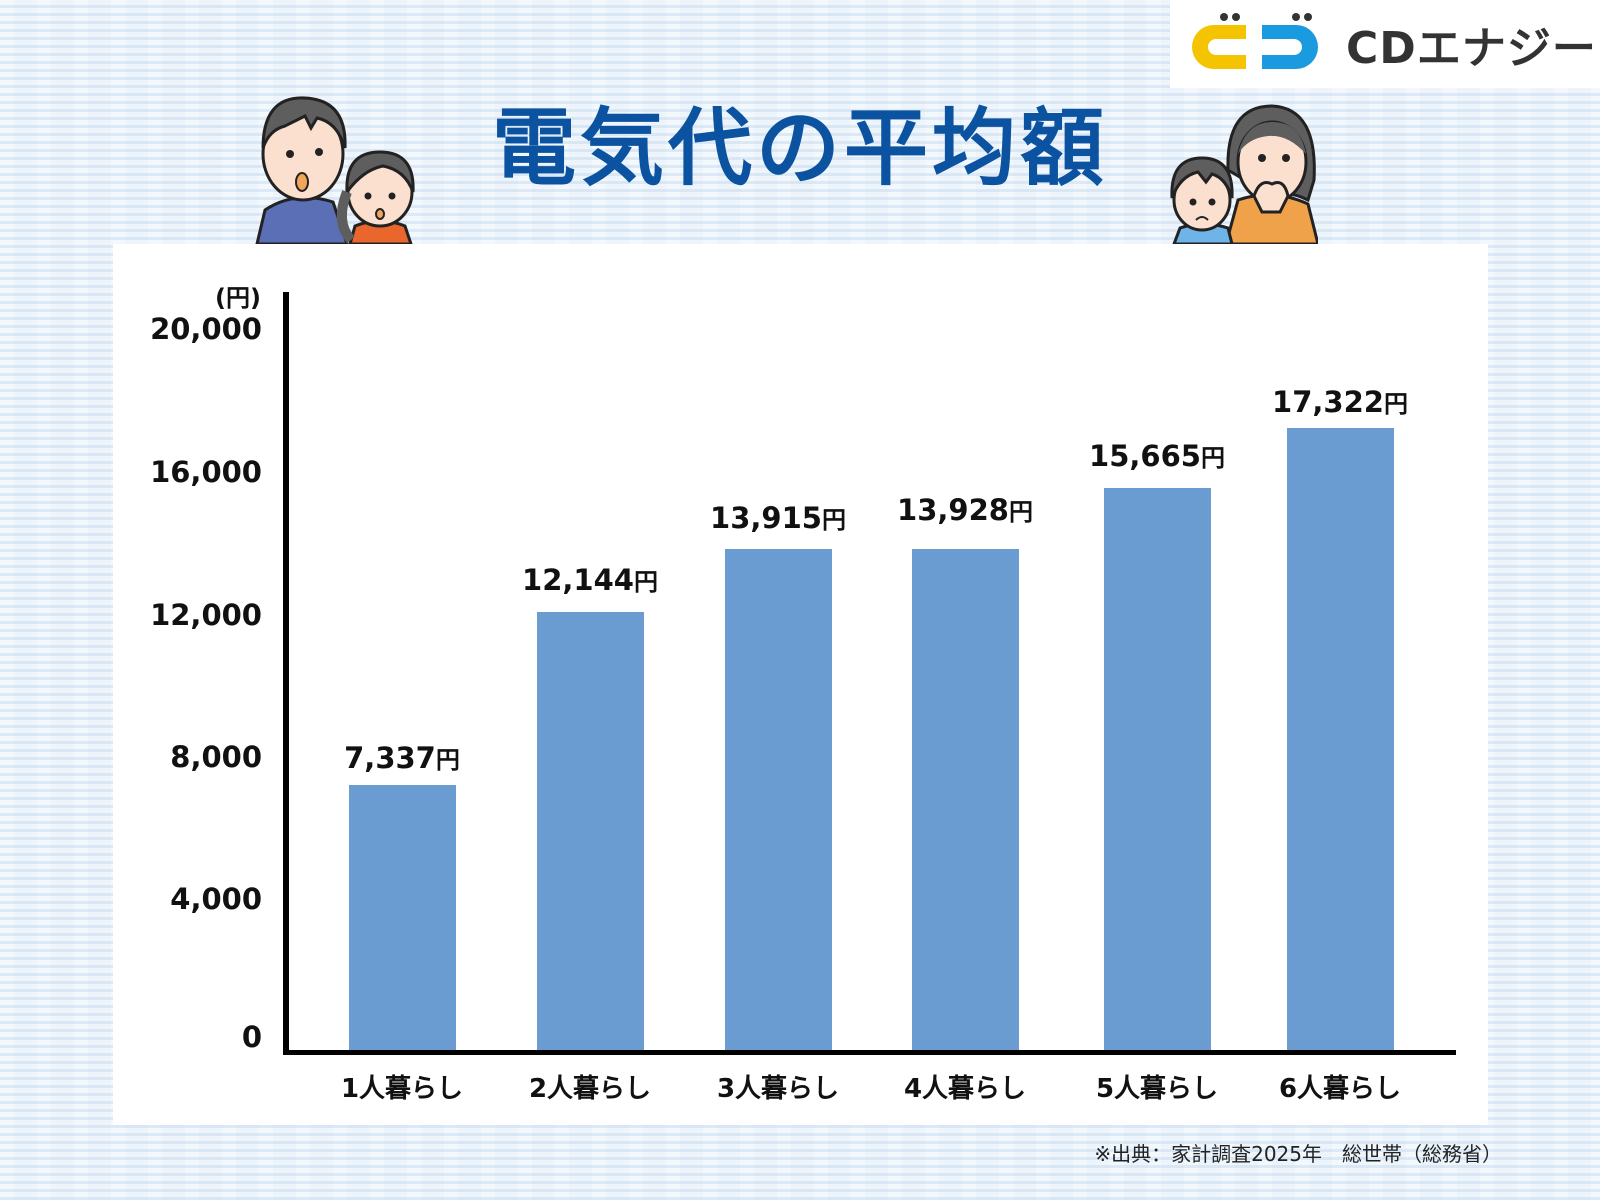  What do you see at coordinates (965, 510) in the screenshot?
I see `bar-value-label: 13,928円` at bounding box center [965, 510].